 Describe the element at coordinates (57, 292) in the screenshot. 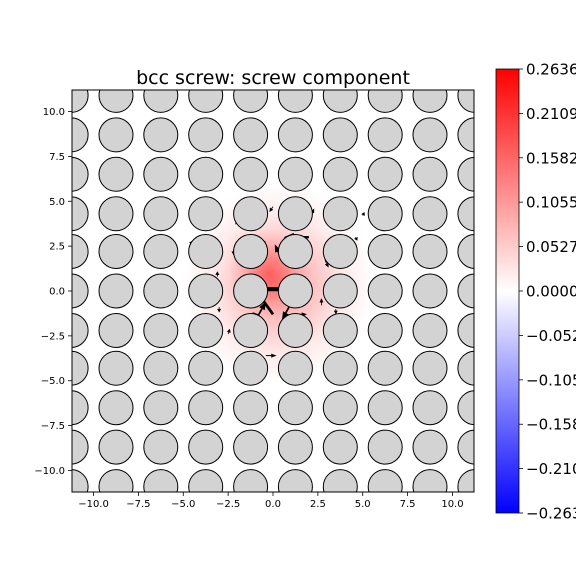

I see `y-tick-label: 0.0` at that location.